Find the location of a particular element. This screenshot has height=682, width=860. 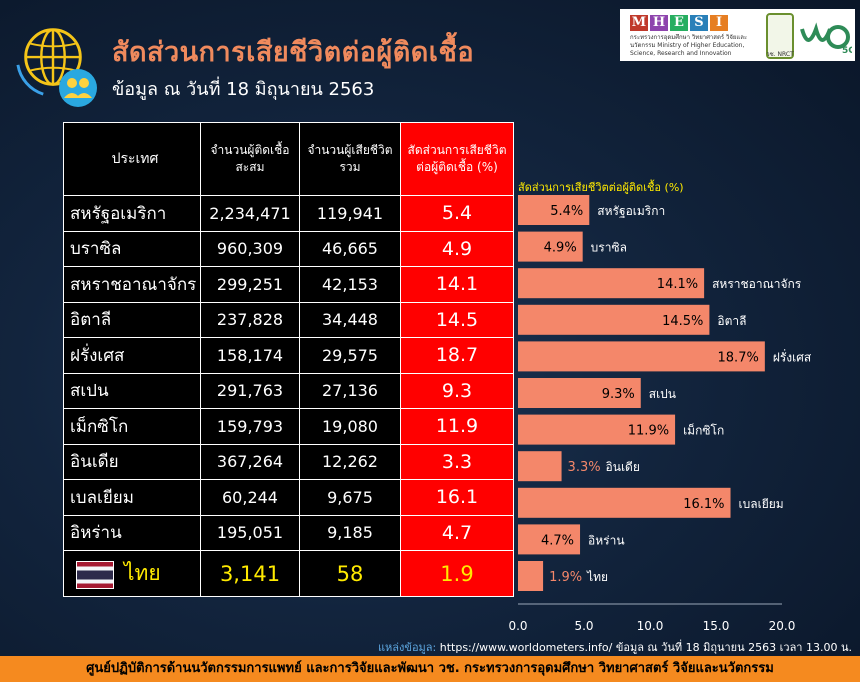

mhesi-logo: M H E S I is located at coordinates (679, 23).